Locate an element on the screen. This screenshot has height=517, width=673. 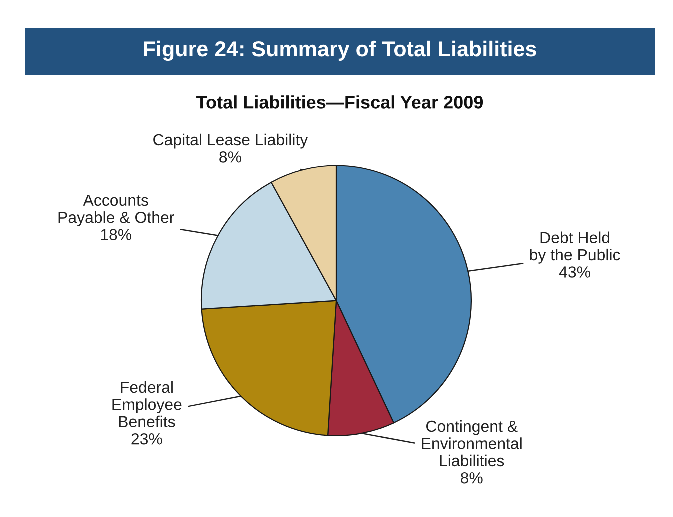
slice-label: Capital Lease Liability is located at coordinates (231, 141).